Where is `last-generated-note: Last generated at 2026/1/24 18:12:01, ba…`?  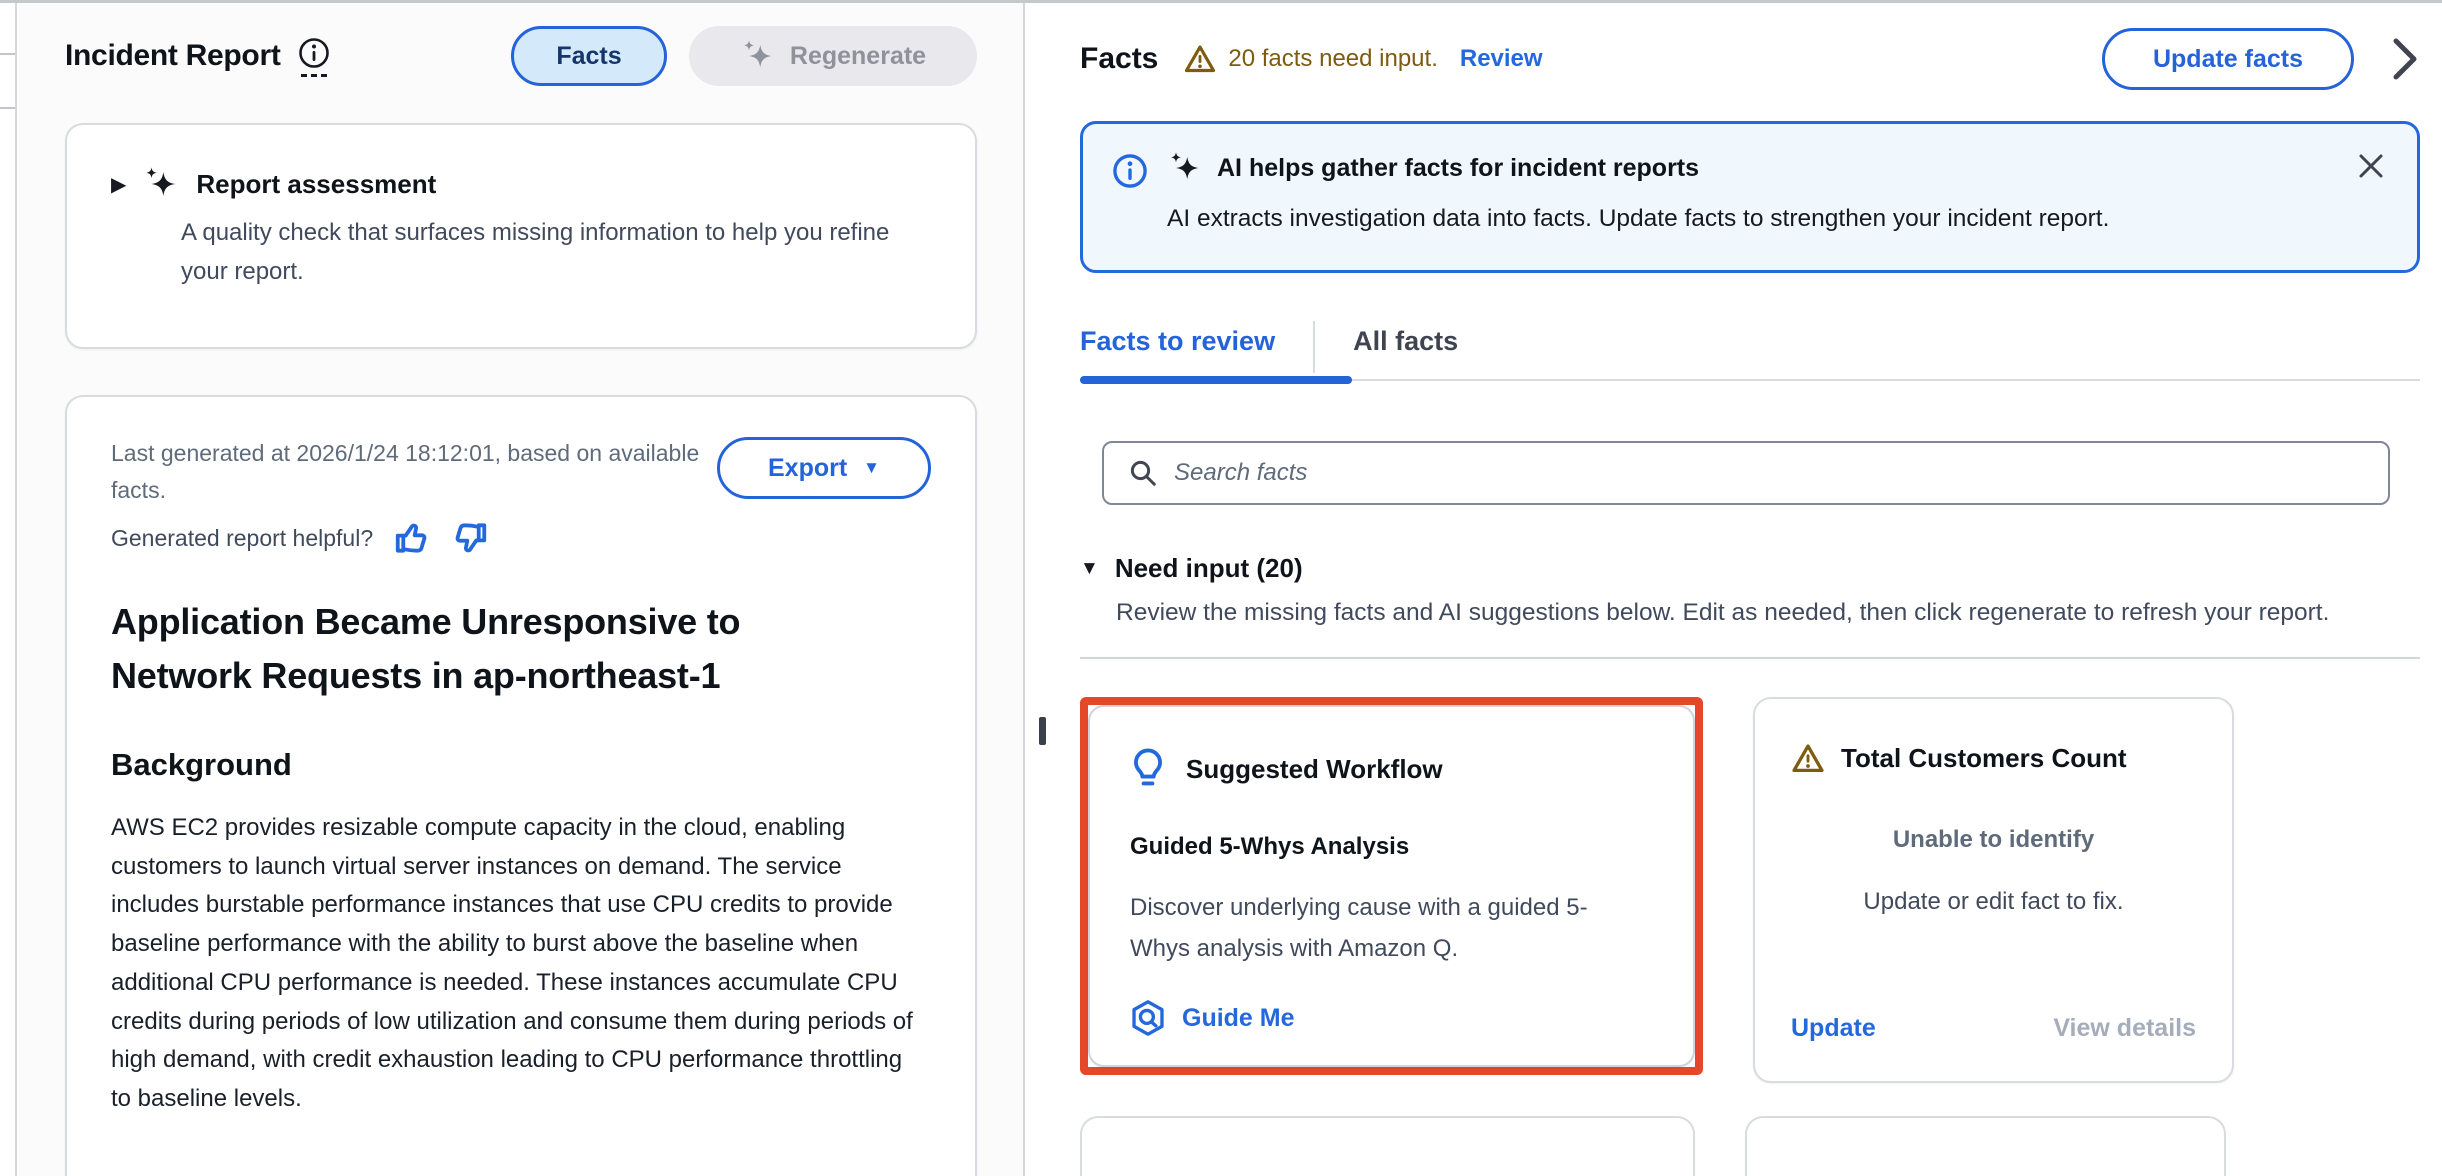 last-generated-note: Last generated at 2026/1/24 18:12:01, ba… is located at coordinates (405, 471).